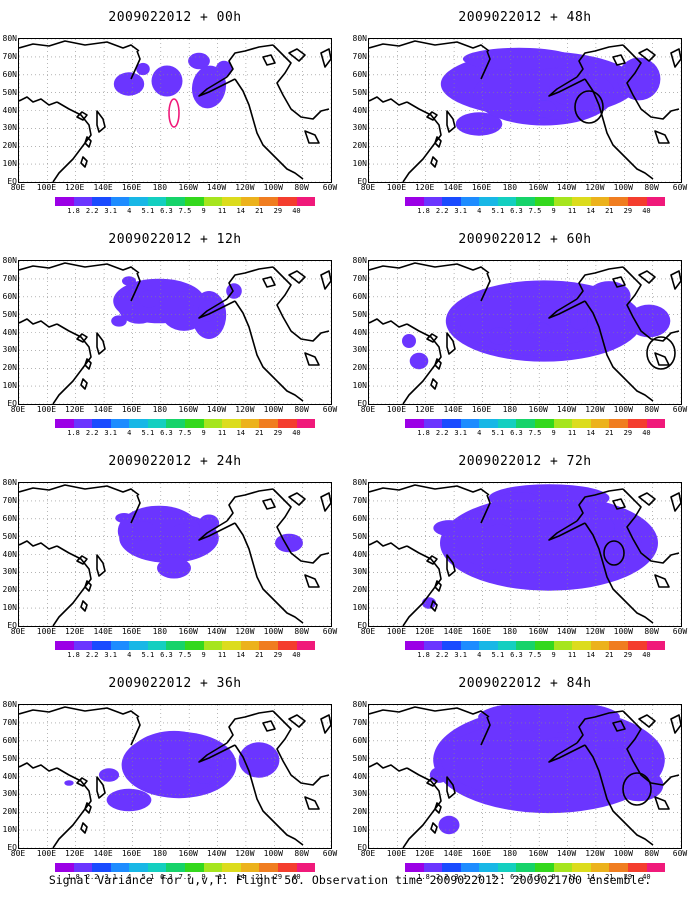 This screenshot has width=700, height=900. Describe the element at coordinates (273, 187) in the screenshot. I see `lon-tick-label: 100W` at that location.